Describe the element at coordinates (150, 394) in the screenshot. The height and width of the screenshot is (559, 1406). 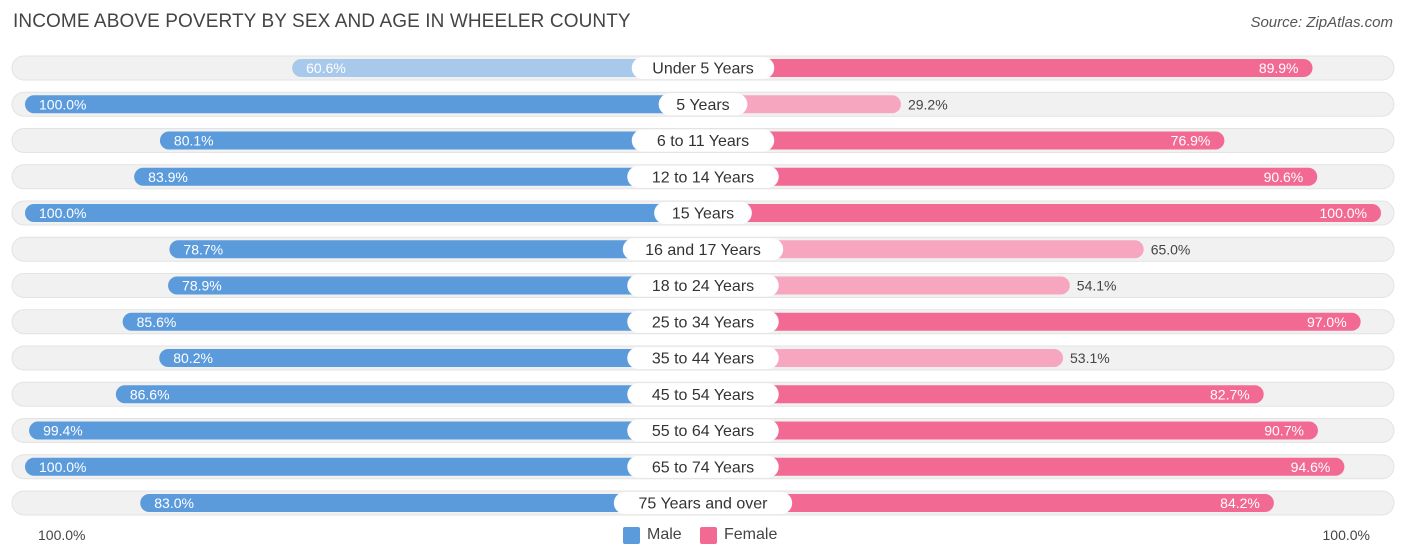
I see `male-value-label: 86.6%` at that location.